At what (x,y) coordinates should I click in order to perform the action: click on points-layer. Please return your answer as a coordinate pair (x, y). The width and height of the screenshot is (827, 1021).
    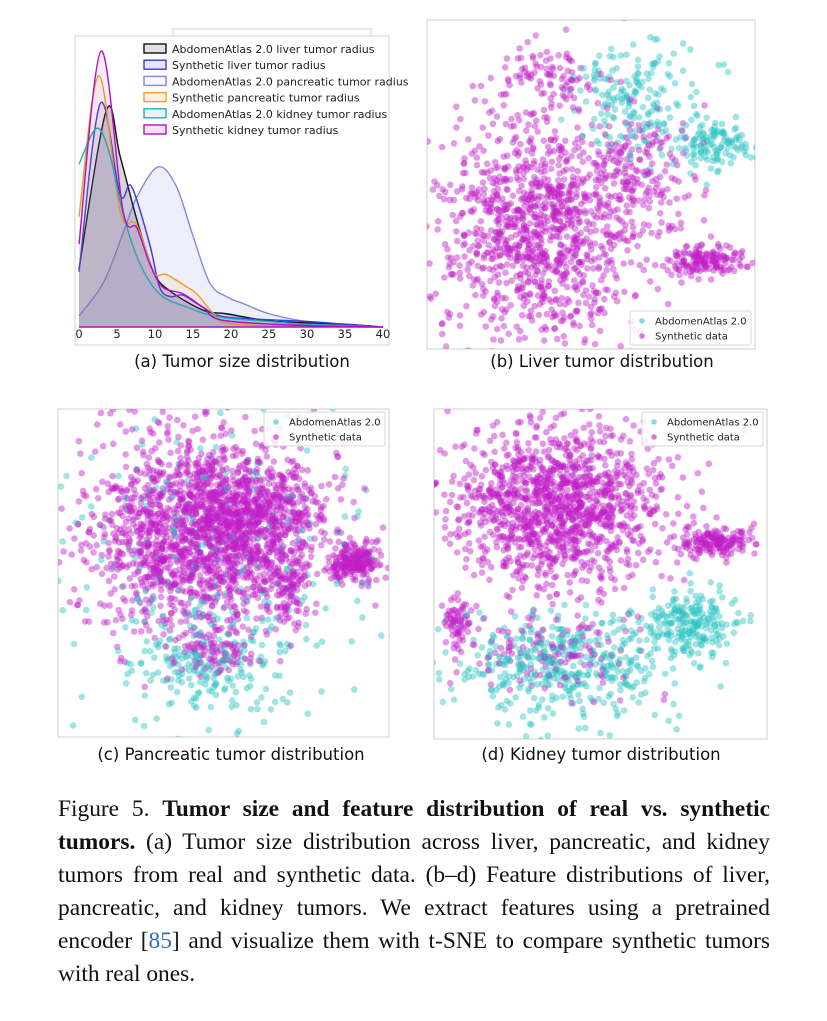
    Looking at the image, I should click on (223, 573).